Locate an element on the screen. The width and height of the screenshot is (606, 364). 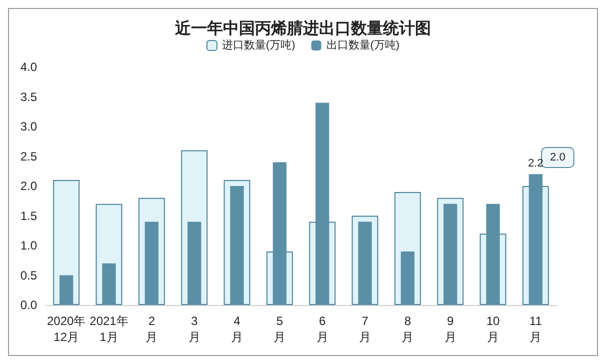
x-tick-label: 3月 is located at coordinates (194, 329).